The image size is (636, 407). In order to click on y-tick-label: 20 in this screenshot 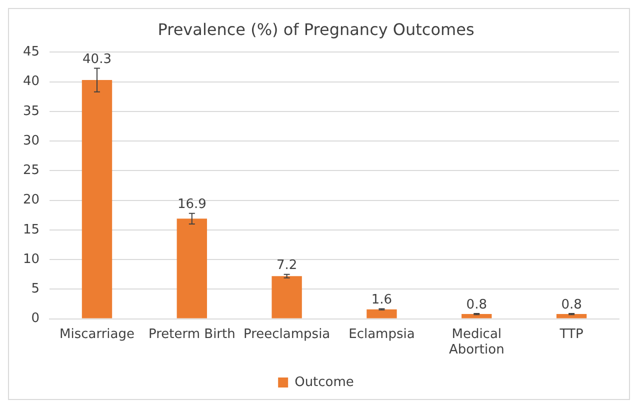, I will do `click(31, 200)`.